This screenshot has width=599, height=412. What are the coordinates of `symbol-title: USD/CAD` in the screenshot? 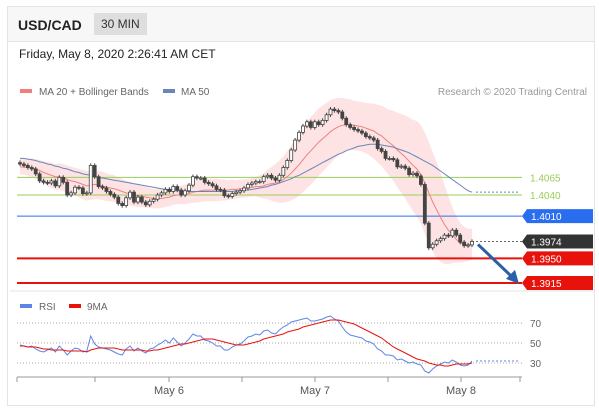 It's located at (50, 25).